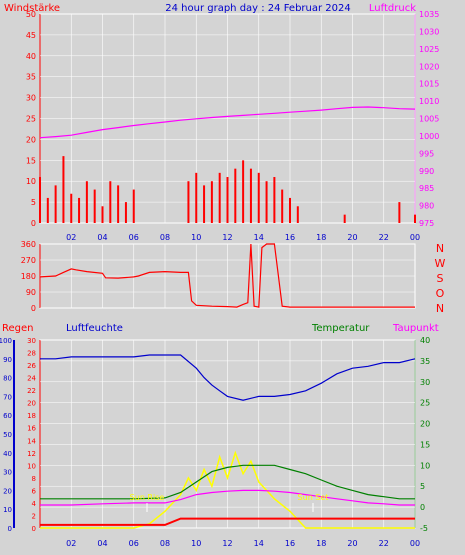  I want to click on temp-tick-label: 30, so click(425, 382).